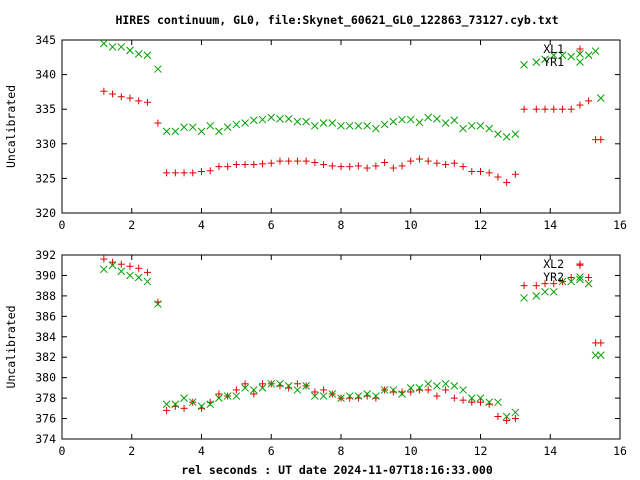  I want to click on x-tick-label: 10, so click(411, 451).